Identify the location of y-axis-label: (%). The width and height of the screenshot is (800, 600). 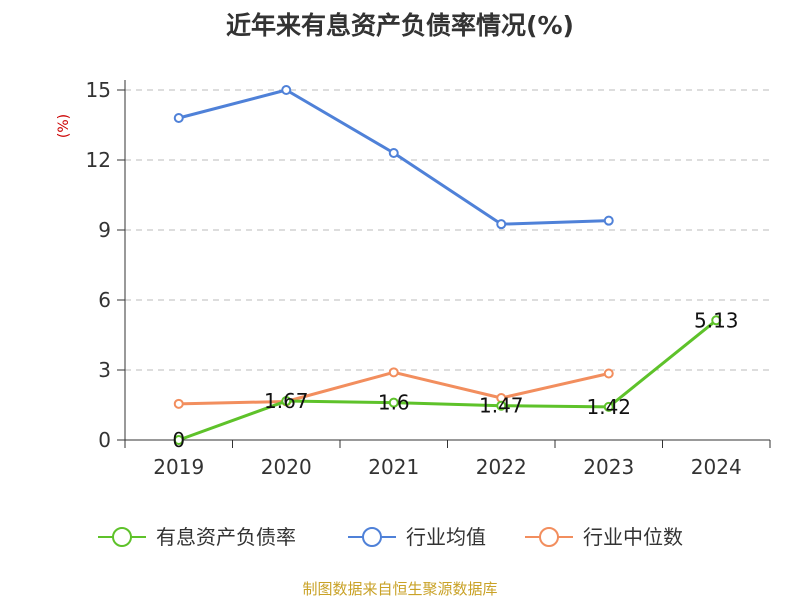
(64, 126).